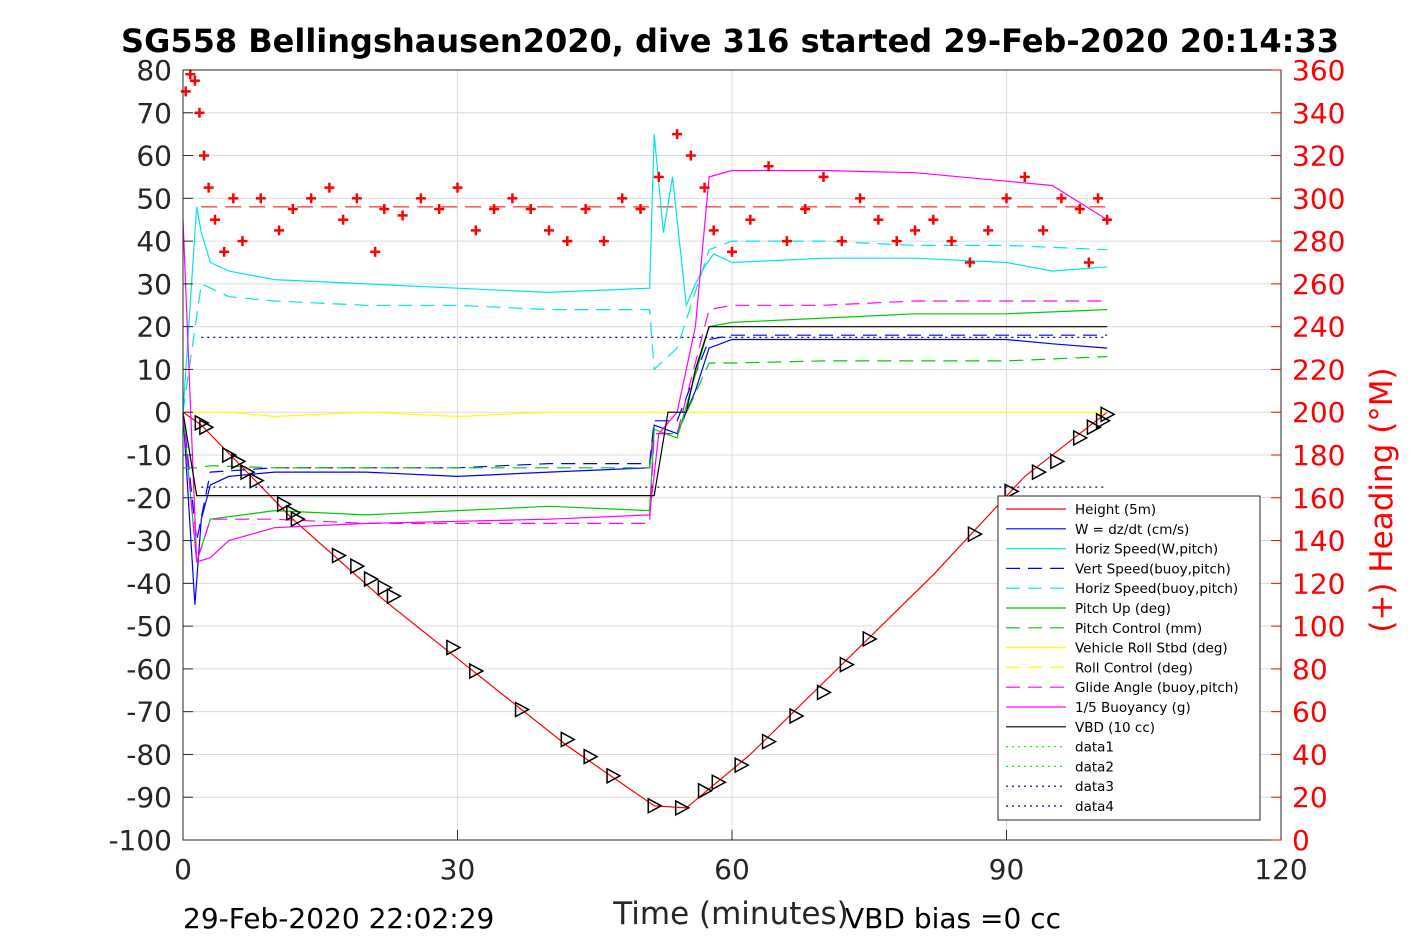  I want to click on series-line-horiz-speed-buoy-pitch, so click(645, 326).